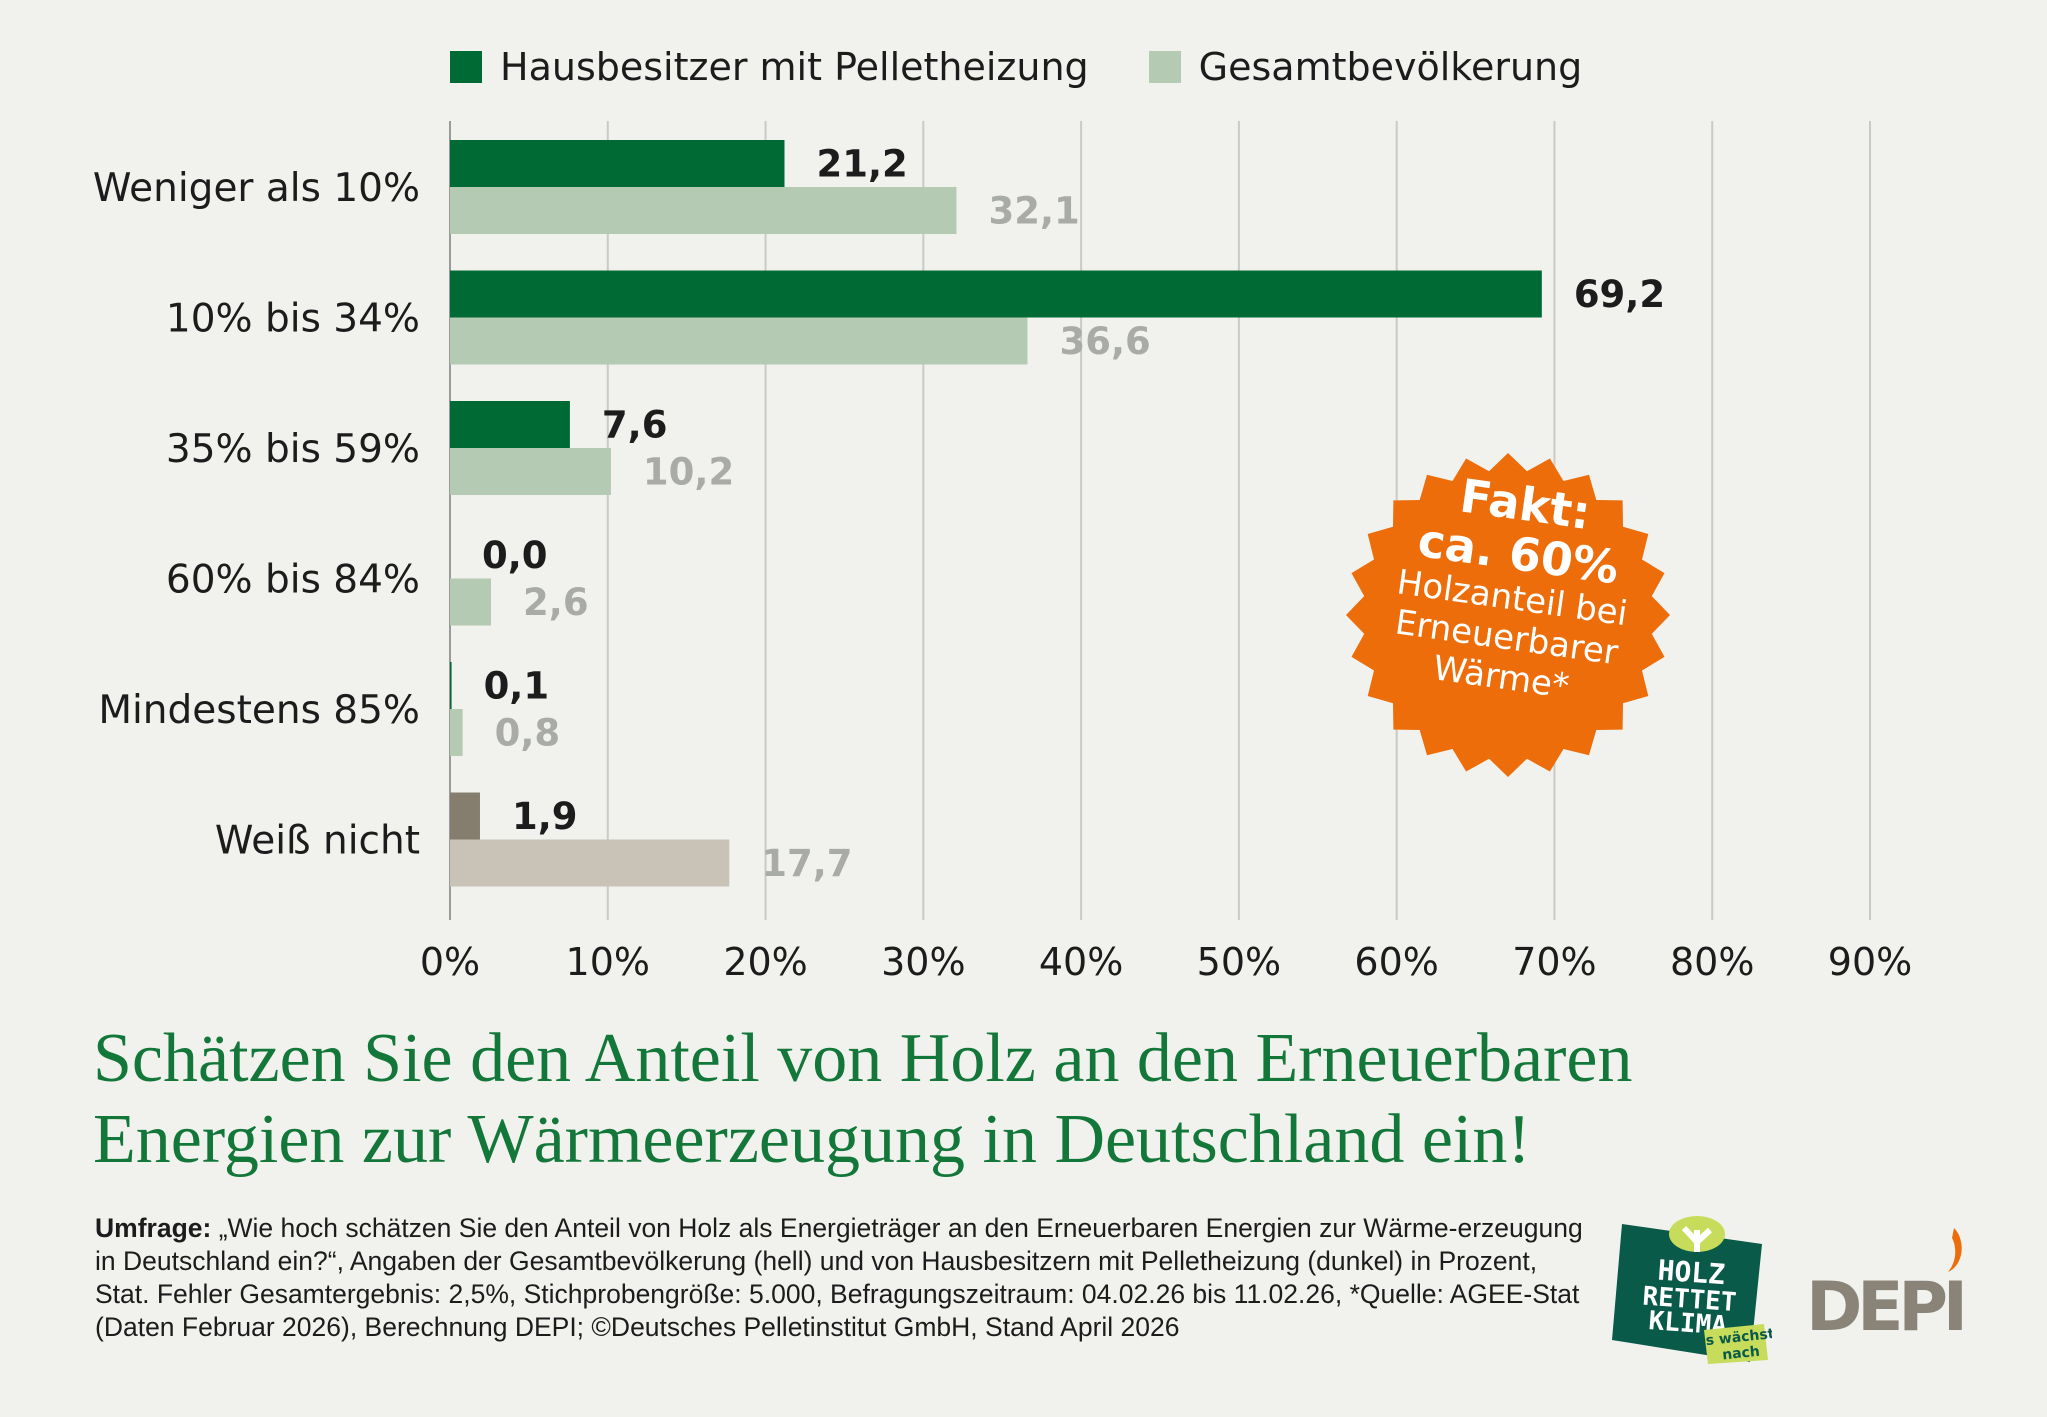 The height and width of the screenshot is (1417, 2047). What do you see at coordinates (293, 319) in the screenshot?
I see `category-label: 10% bis 34%` at bounding box center [293, 319].